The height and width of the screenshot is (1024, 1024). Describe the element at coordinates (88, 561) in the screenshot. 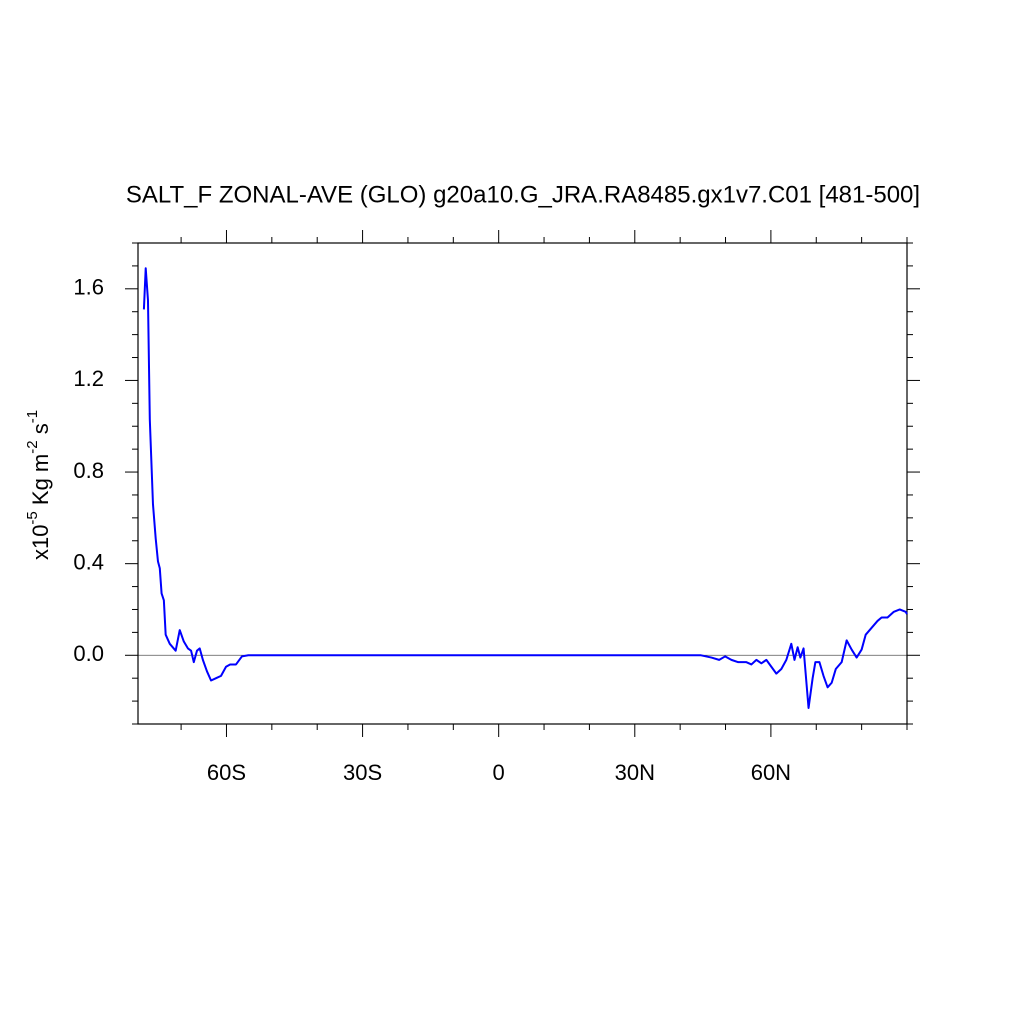

I see `y-tick-label: 0.4` at that location.